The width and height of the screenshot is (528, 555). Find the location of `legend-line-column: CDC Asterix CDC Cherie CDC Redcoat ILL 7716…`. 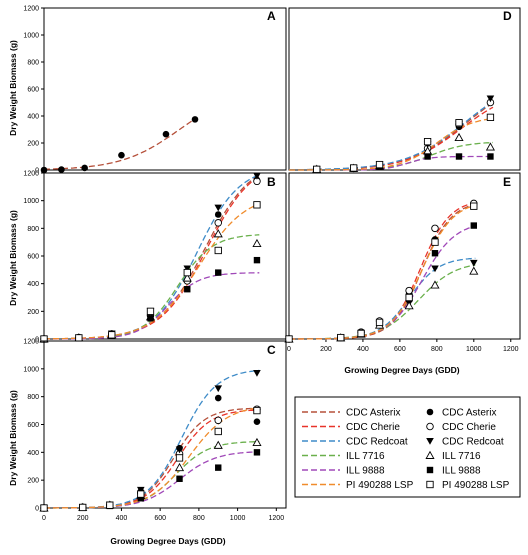

legend-line-column: CDC Asterix CDC Cherie CDC Redcoat ILL 7716… is located at coordinates (358, 449).